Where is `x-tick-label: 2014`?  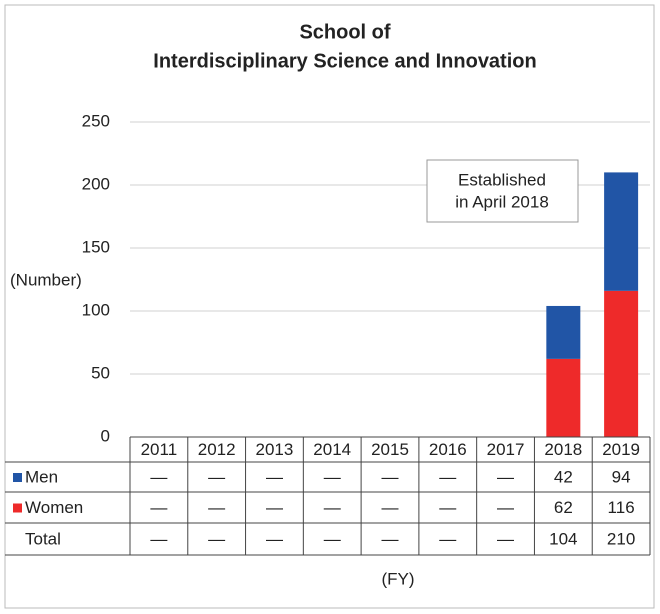
x-tick-label: 2014 is located at coordinates (332, 449).